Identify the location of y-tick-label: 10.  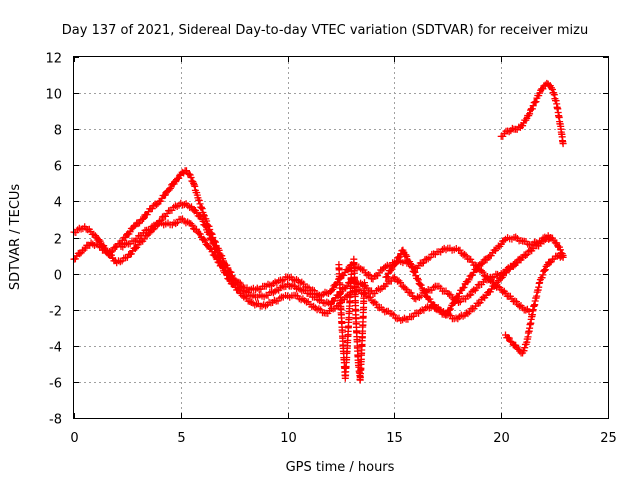
(53, 95).